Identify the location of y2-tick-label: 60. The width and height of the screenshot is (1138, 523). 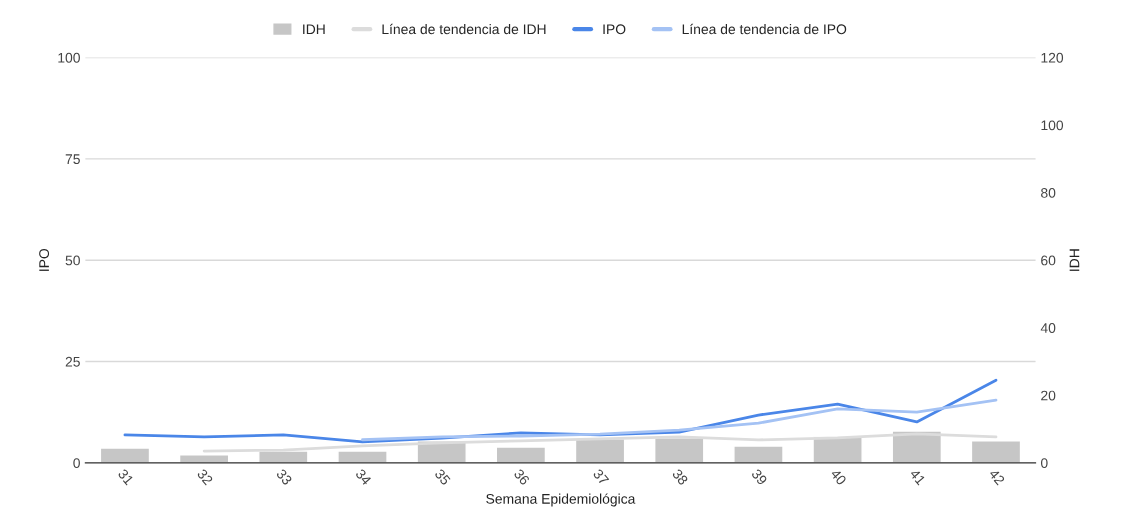
(1048, 260).